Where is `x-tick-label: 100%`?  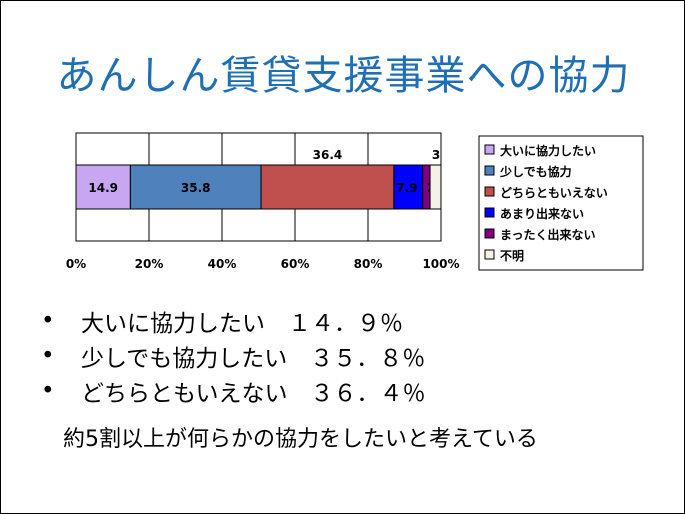 x-tick-label: 100% is located at coordinates (440, 264).